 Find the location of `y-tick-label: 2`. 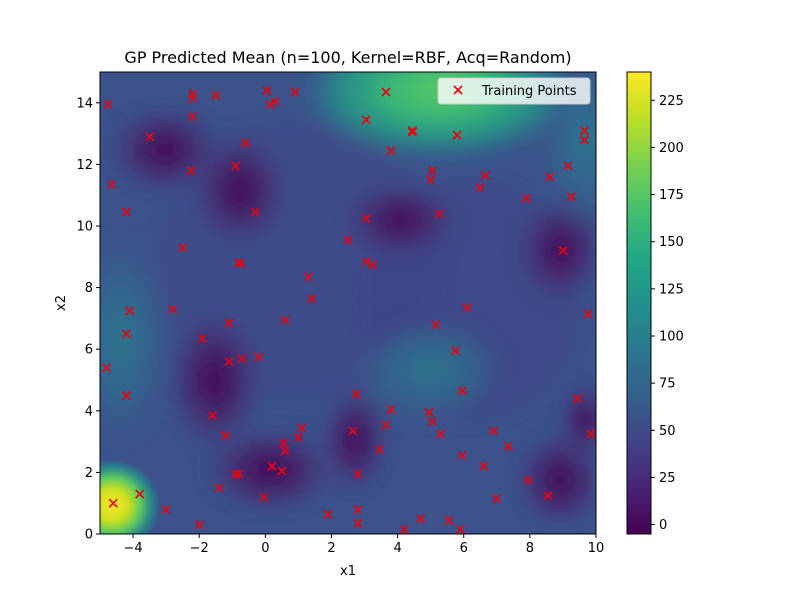

y-tick-label: 2 is located at coordinates (89, 473).